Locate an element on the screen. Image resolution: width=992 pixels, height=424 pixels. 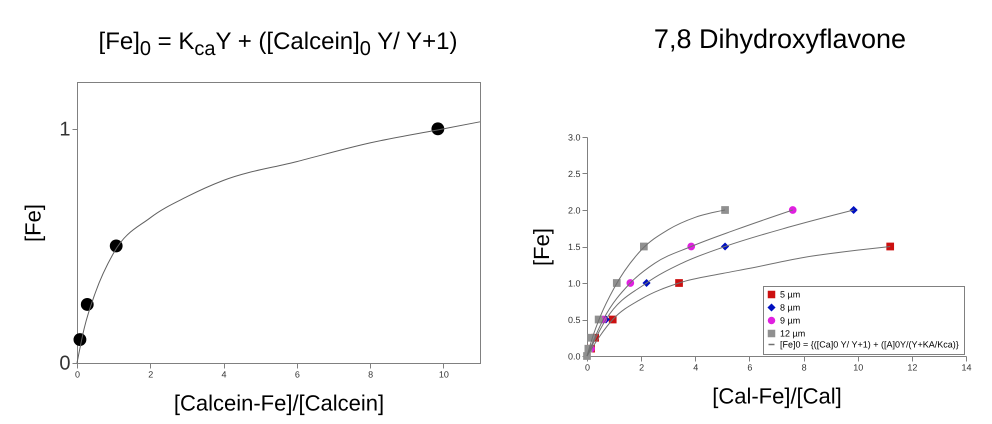
legend-label: 12 µm is located at coordinates (793, 333).